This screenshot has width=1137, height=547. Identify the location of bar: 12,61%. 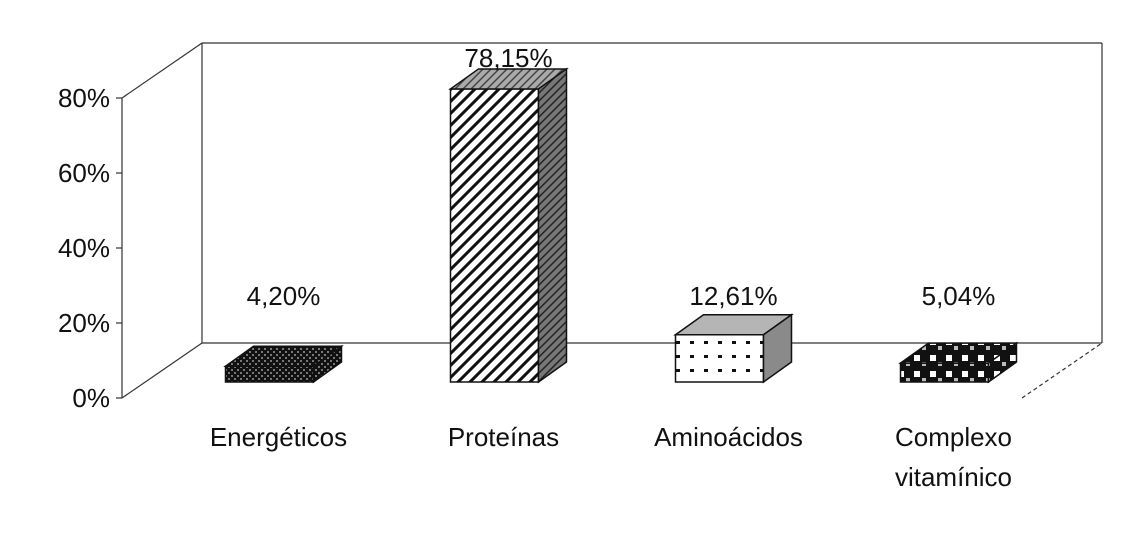
(733, 332).